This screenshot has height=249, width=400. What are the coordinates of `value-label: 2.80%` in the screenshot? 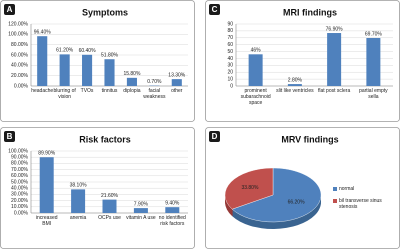 It's located at (295, 80).